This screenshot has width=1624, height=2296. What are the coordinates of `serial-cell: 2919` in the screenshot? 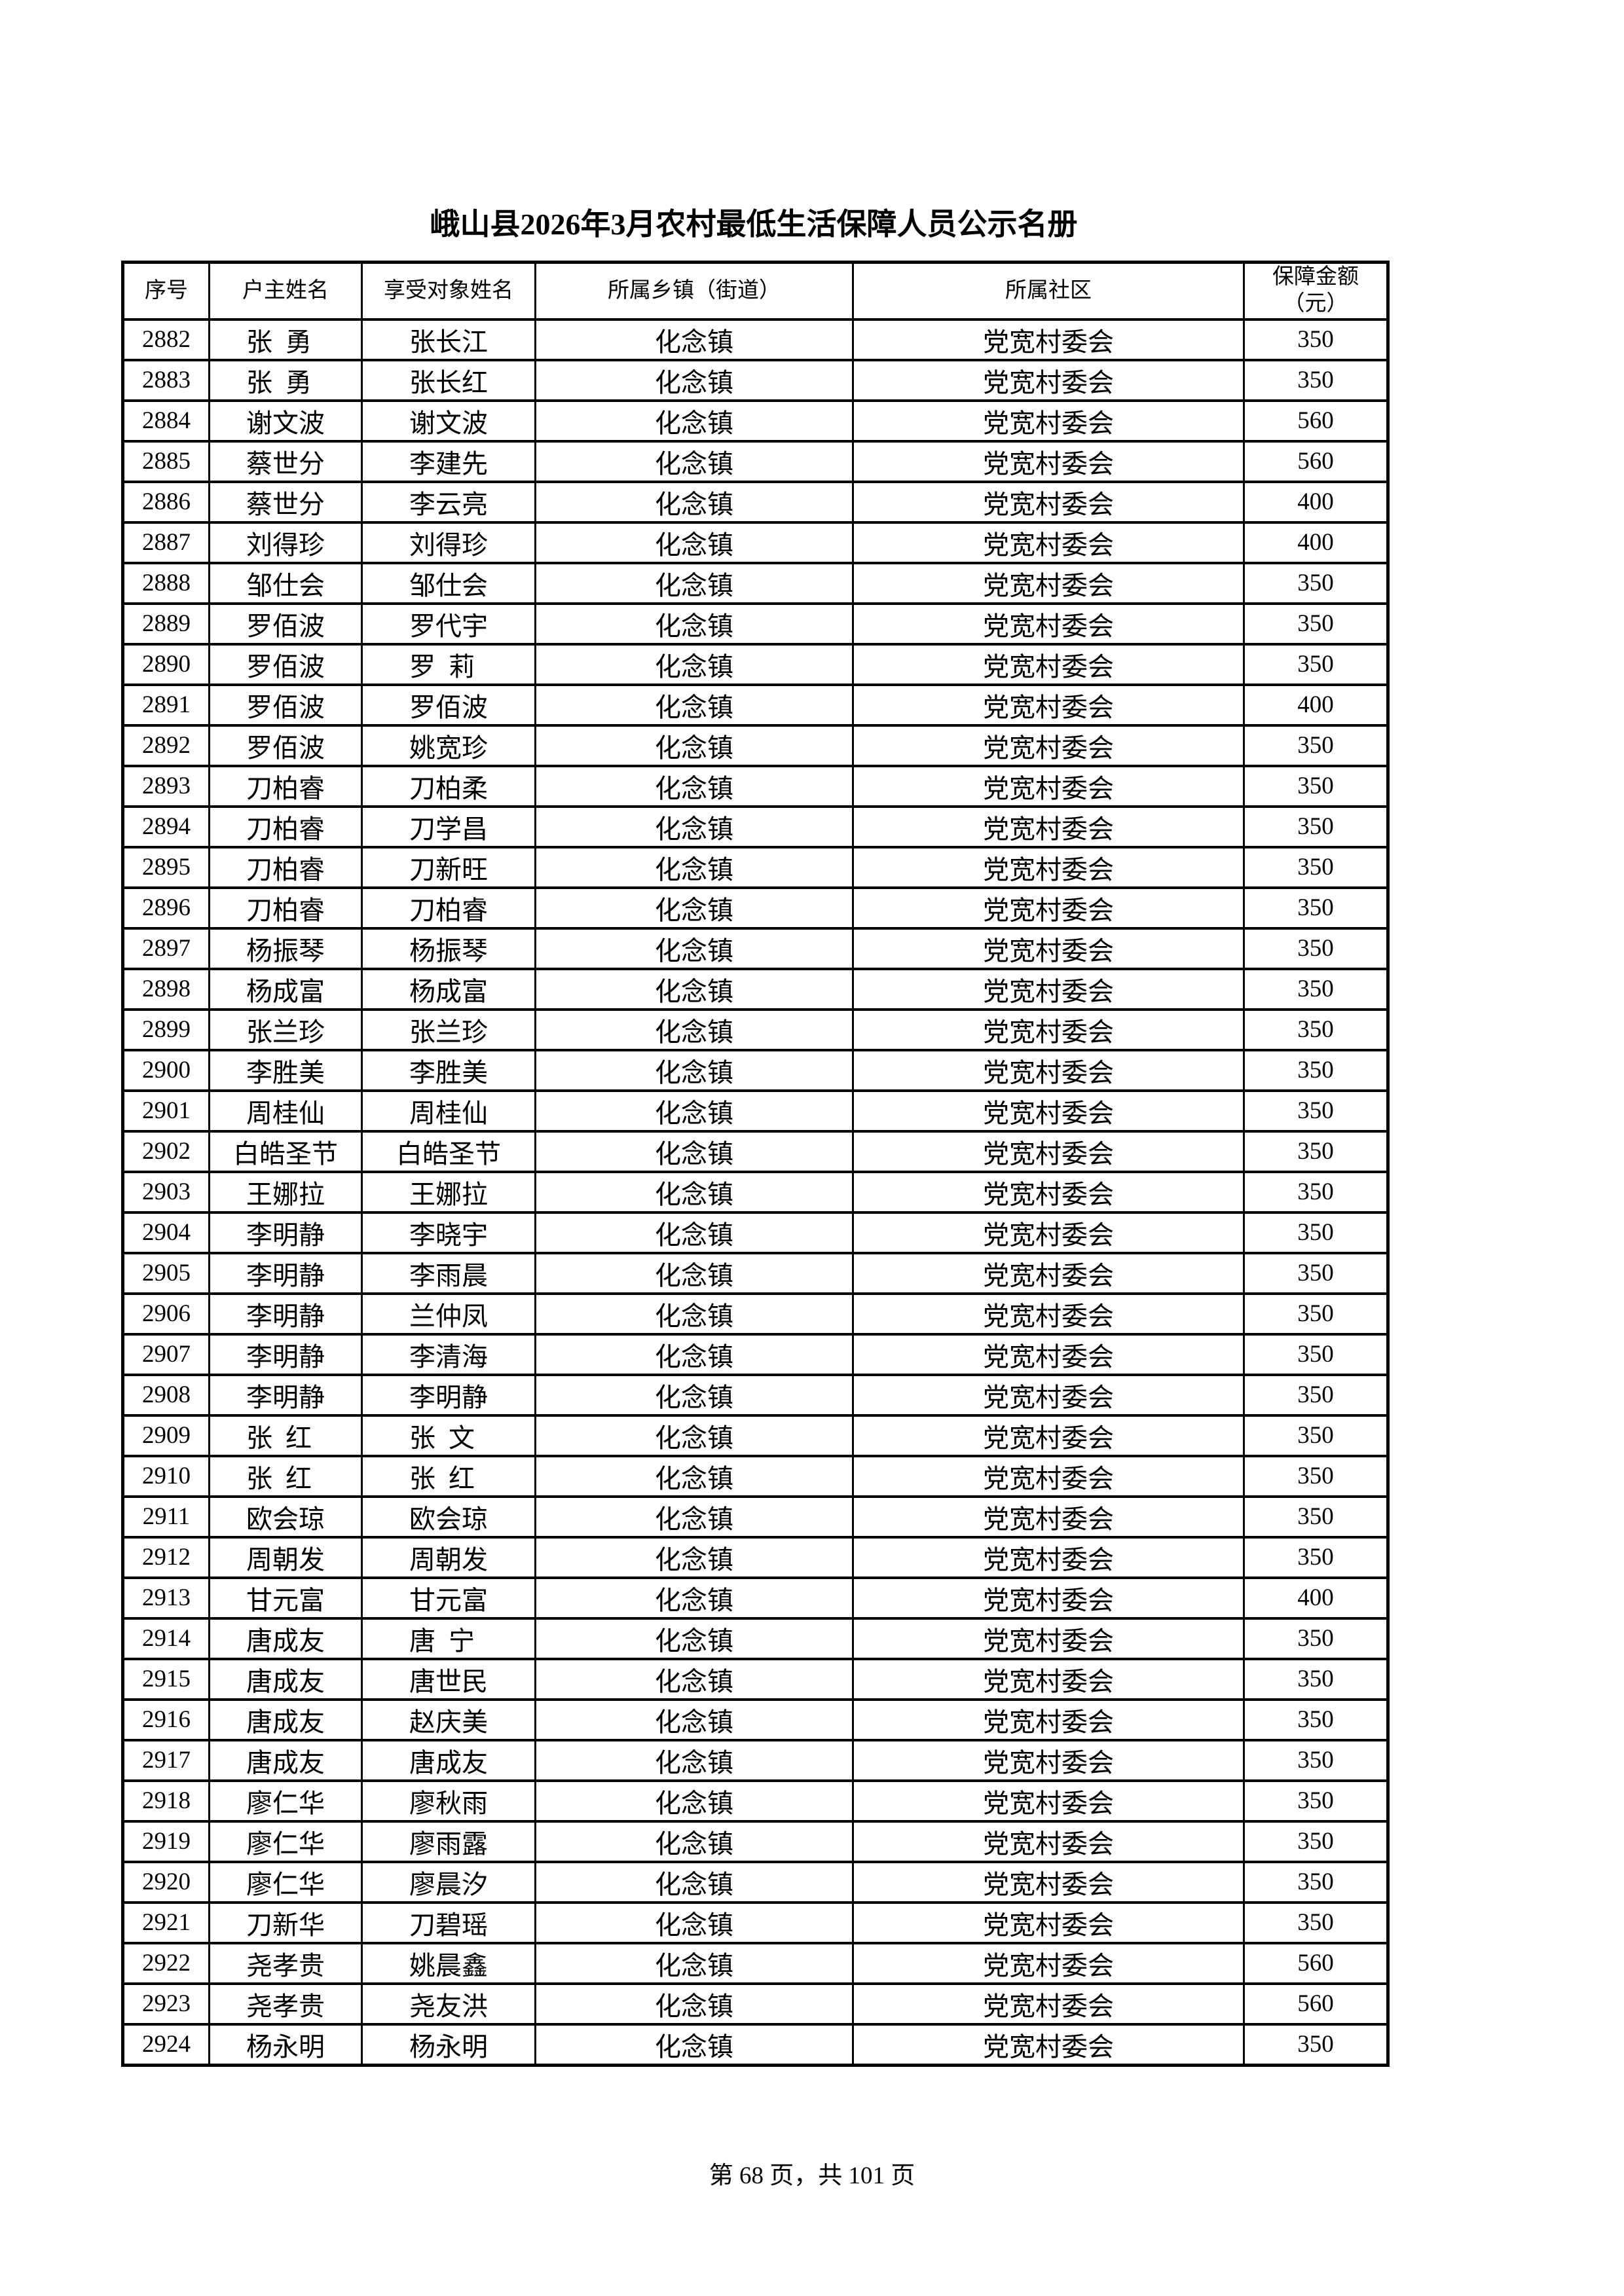 It's located at (166, 1841).